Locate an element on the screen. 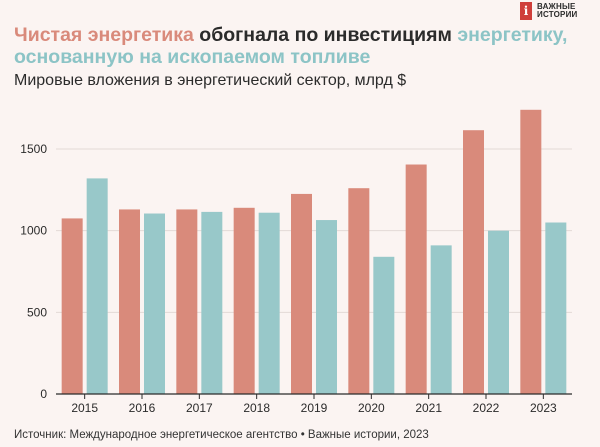  bar-fossil-2021 is located at coordinates (441, 319).